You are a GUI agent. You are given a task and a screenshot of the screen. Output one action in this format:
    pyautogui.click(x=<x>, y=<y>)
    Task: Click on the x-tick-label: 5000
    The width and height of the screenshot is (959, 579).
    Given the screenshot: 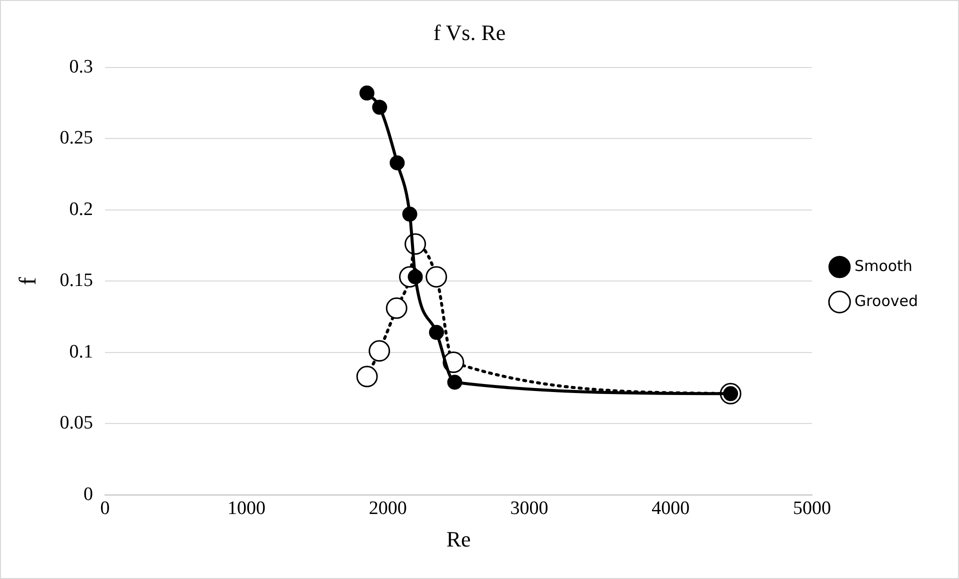 What is the action you would take?
    pyautogui.click(x=812, y=509)
    